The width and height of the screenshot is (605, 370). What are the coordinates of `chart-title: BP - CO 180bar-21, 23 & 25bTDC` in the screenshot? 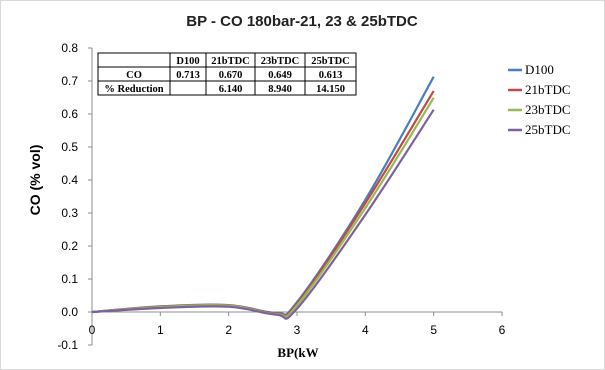 It's located at (302, 21).